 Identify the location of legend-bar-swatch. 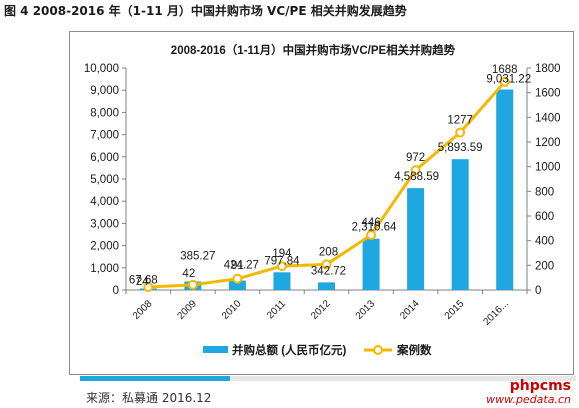
(215, 349).